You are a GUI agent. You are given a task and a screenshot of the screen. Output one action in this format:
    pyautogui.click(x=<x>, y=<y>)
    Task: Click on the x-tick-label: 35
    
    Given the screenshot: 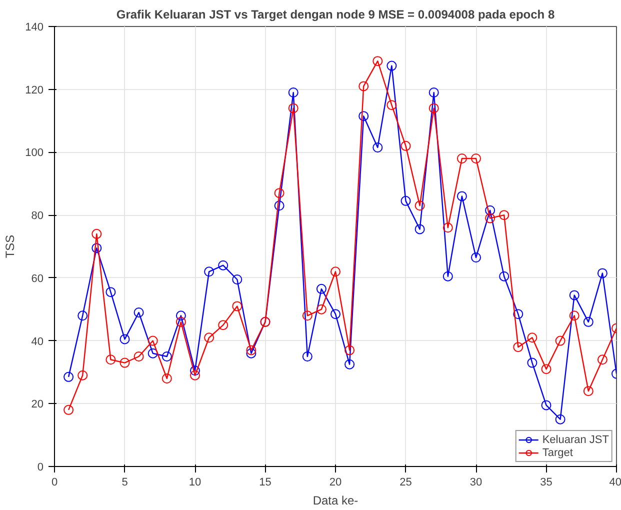 What is the action you would take?
    pyautogui.click(x=546, y=482)
    